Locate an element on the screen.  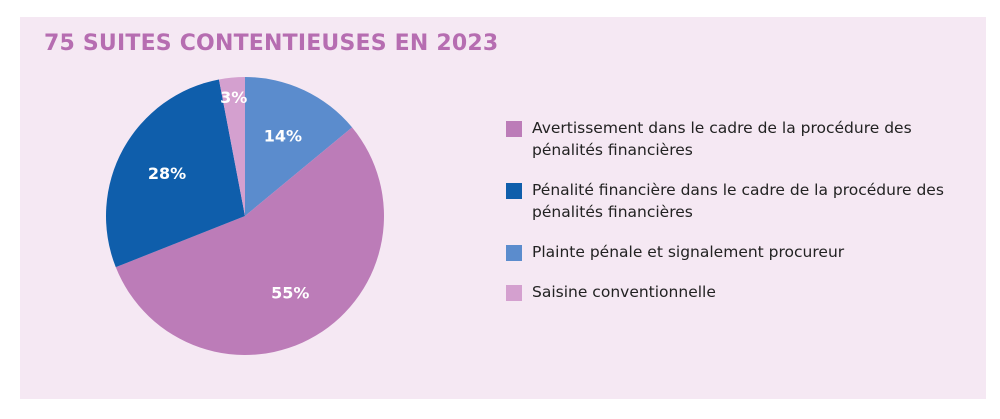
legend-label: Saisine conventionnelle is located at coordinates (624, 292).